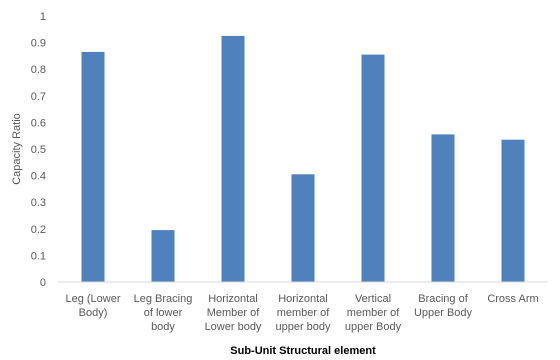 Image resolution: width=560 pixels, height=360 pixels. I want to click on x-category-label-line: Bracing of, so click(443, 299).